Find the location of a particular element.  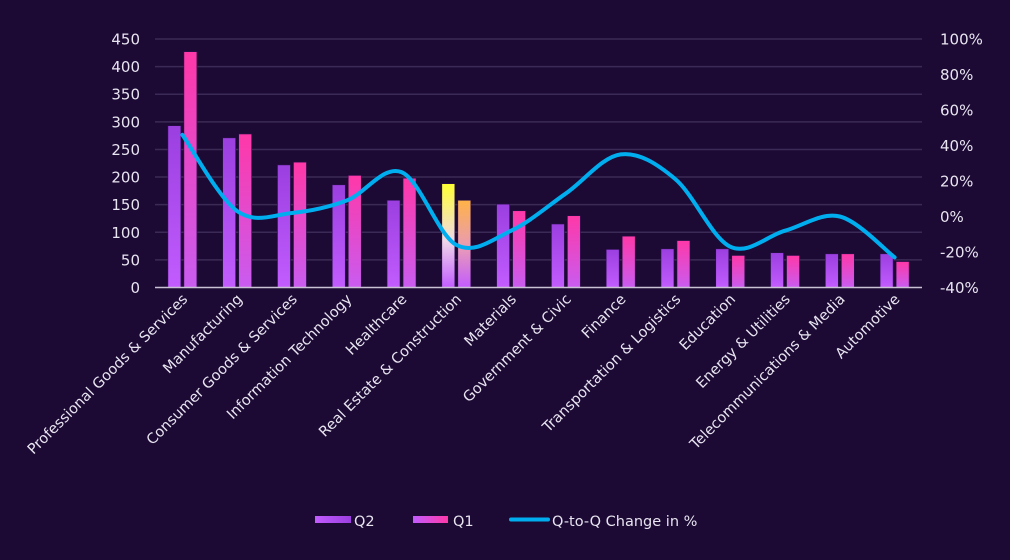

category-label: Materials is located at coordinates (491, 321).